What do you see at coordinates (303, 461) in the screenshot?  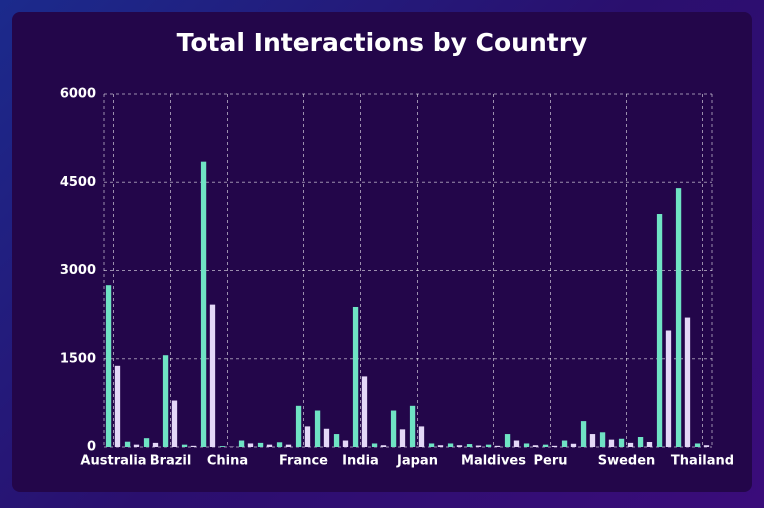 I see `x-tick-label: France` at bounding box center [303, 461].